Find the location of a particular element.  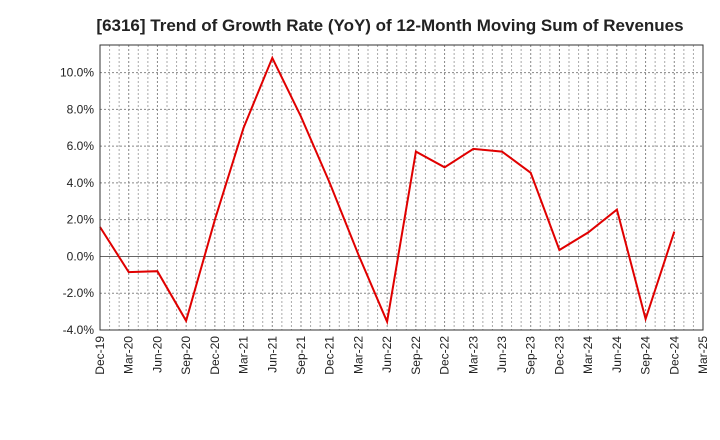

x-tick-label: Mar-23 is located at coordinates (473, 355).